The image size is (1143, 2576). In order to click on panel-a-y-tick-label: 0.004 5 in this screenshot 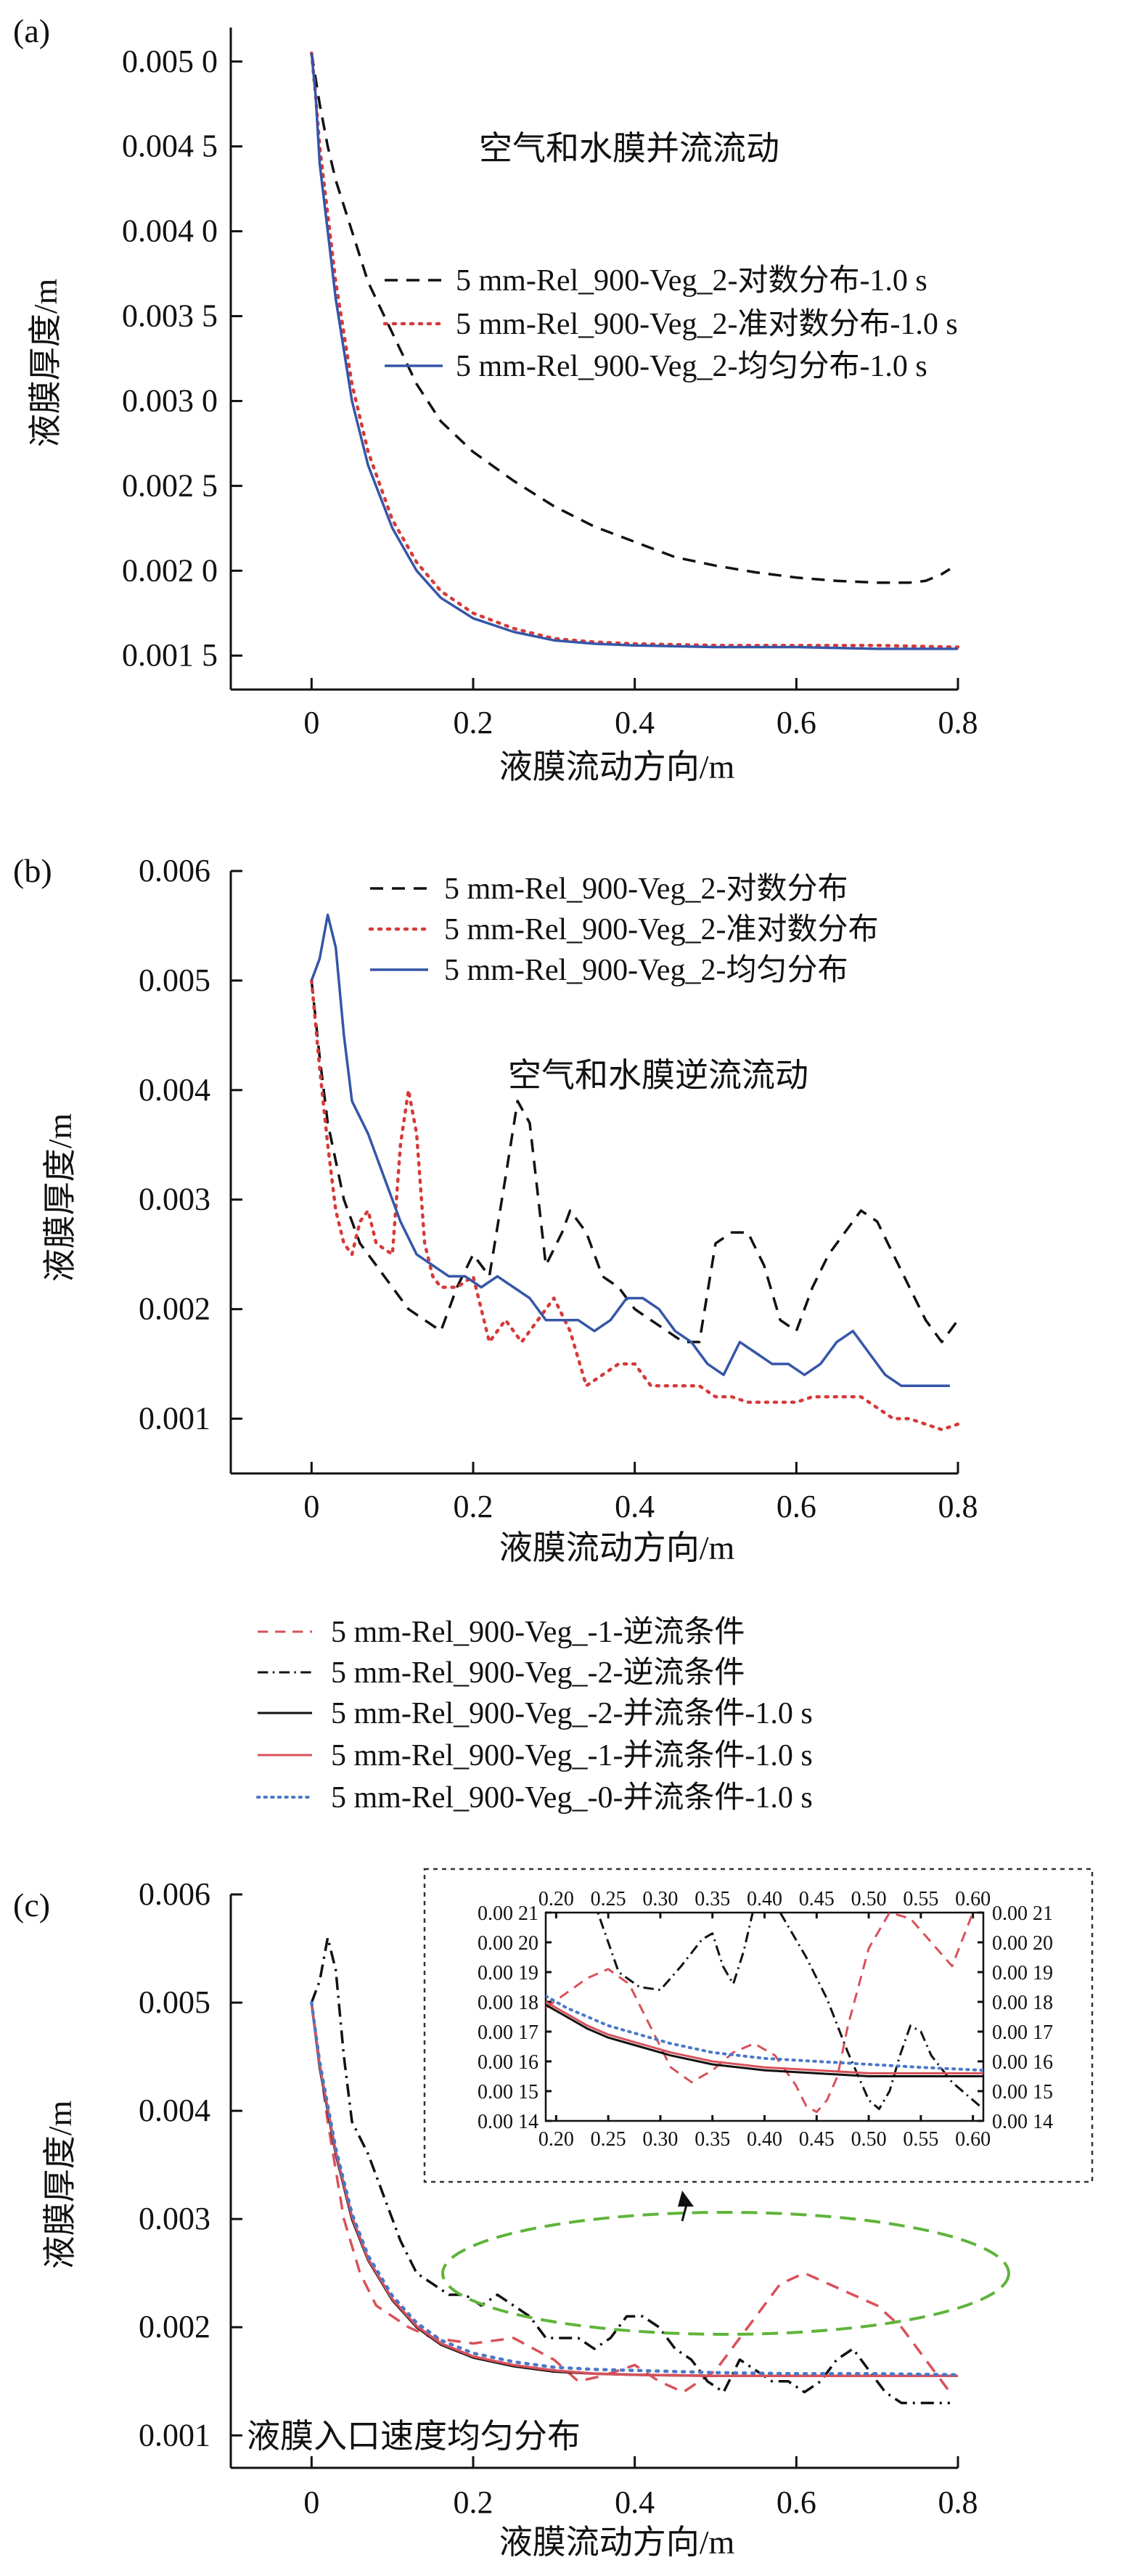, I will do `click(170, 146)`.